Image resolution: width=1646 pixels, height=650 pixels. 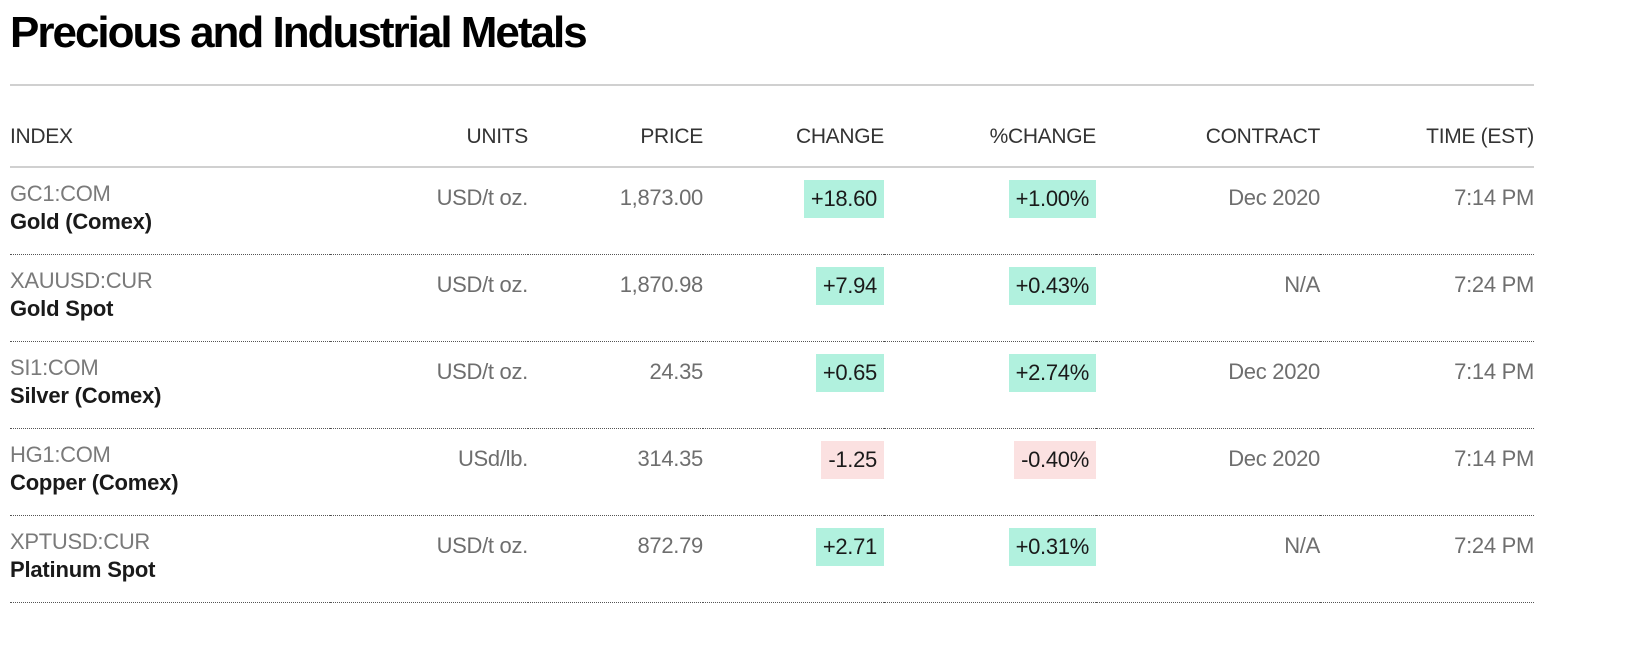 What do you see at coordinates (1427, 138) in the screenshot?
I see `column-header-time: TIME (EST)` at bounding box center [1427, 138].